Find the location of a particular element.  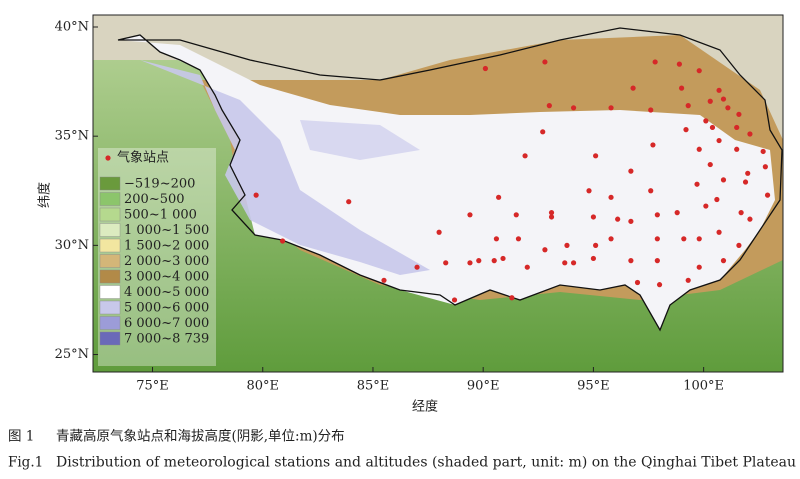

legend-label: 500~1 000 is located at coordinates (160, 215).